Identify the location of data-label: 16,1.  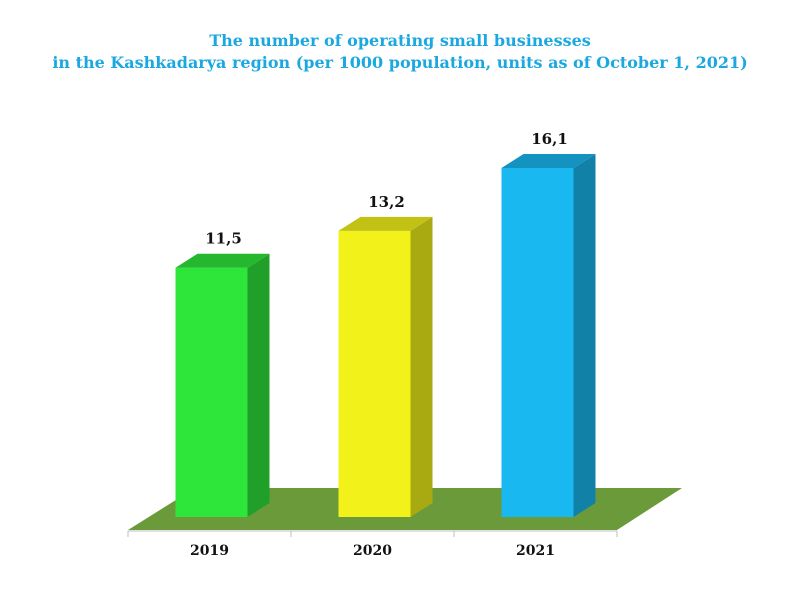
(549, 139).